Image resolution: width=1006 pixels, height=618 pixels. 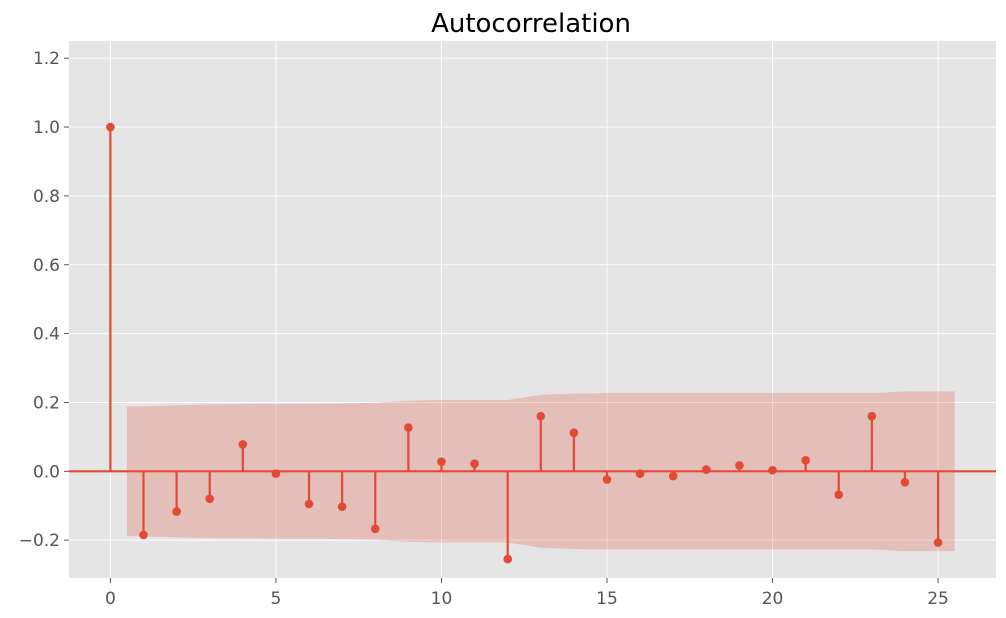 What do you see at coordinates (938, 599) in the screenshot?
I see `x-tick-label: 25` at bounding box center [938, 599].